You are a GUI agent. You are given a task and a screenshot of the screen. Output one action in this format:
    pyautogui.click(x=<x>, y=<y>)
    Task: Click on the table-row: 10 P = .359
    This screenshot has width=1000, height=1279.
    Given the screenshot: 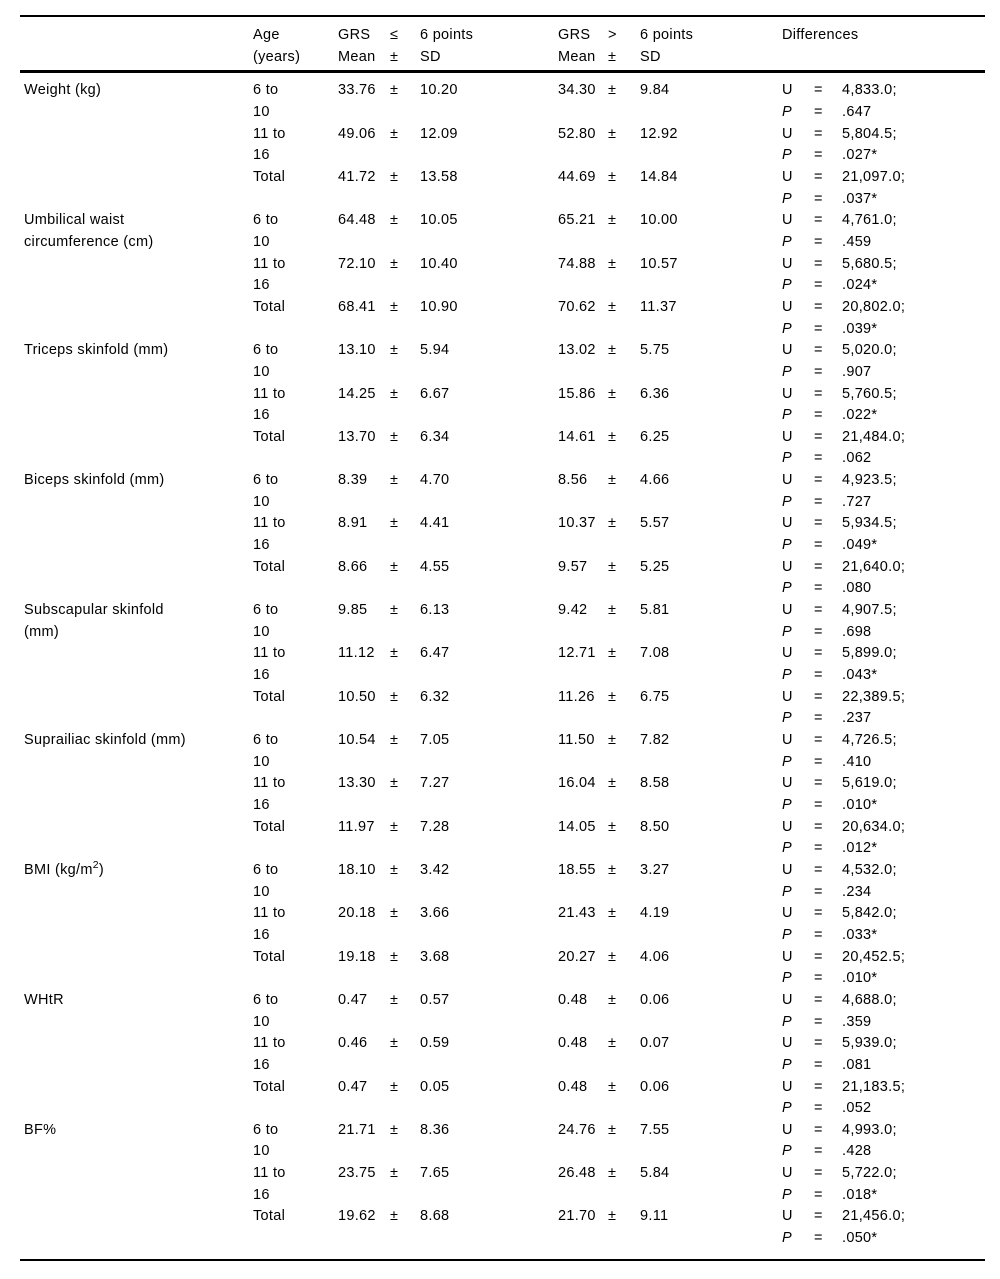 What is the action you would take?
    pyautogui.click(x=502, y=1023)
    